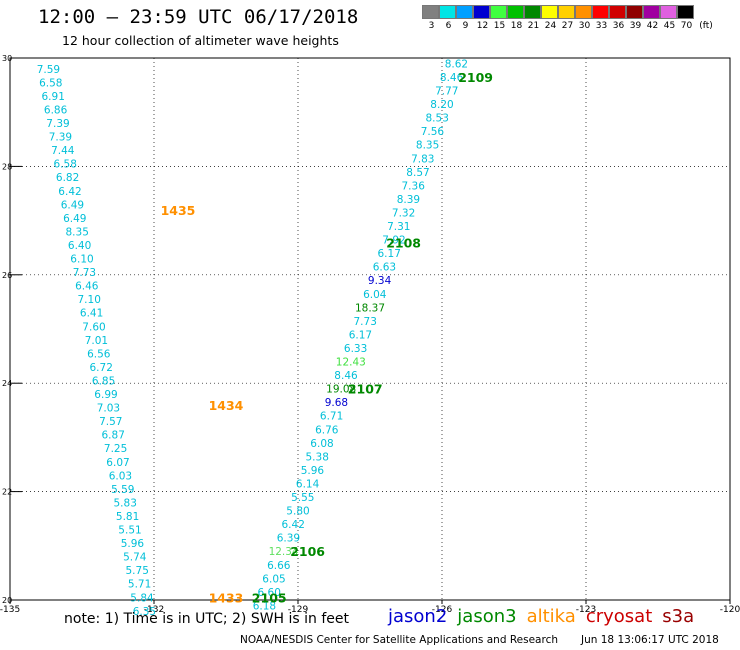 This screenshot has width=740, height=650. What do you see at coordinates (686, 26) in the screenshot?
I see `legend-label: 70` at bounding box center [686, 26].